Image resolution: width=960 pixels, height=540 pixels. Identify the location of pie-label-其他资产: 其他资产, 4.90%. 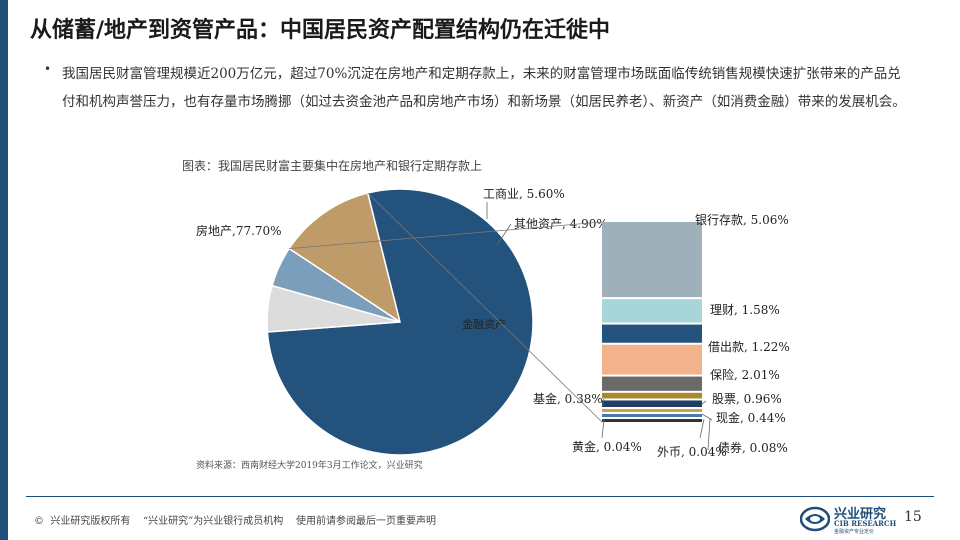
(561, 224).